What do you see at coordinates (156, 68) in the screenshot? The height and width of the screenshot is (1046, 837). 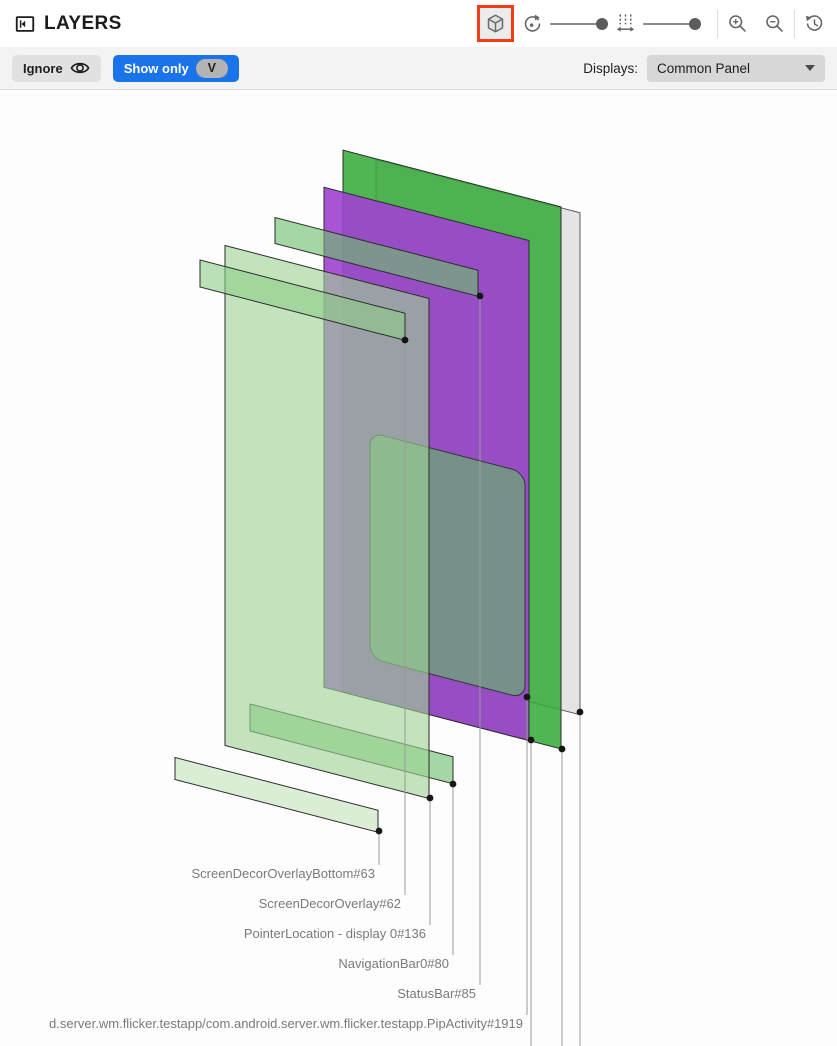 I see `show-only-button-label: Show only` at bounding box center [156, 68].